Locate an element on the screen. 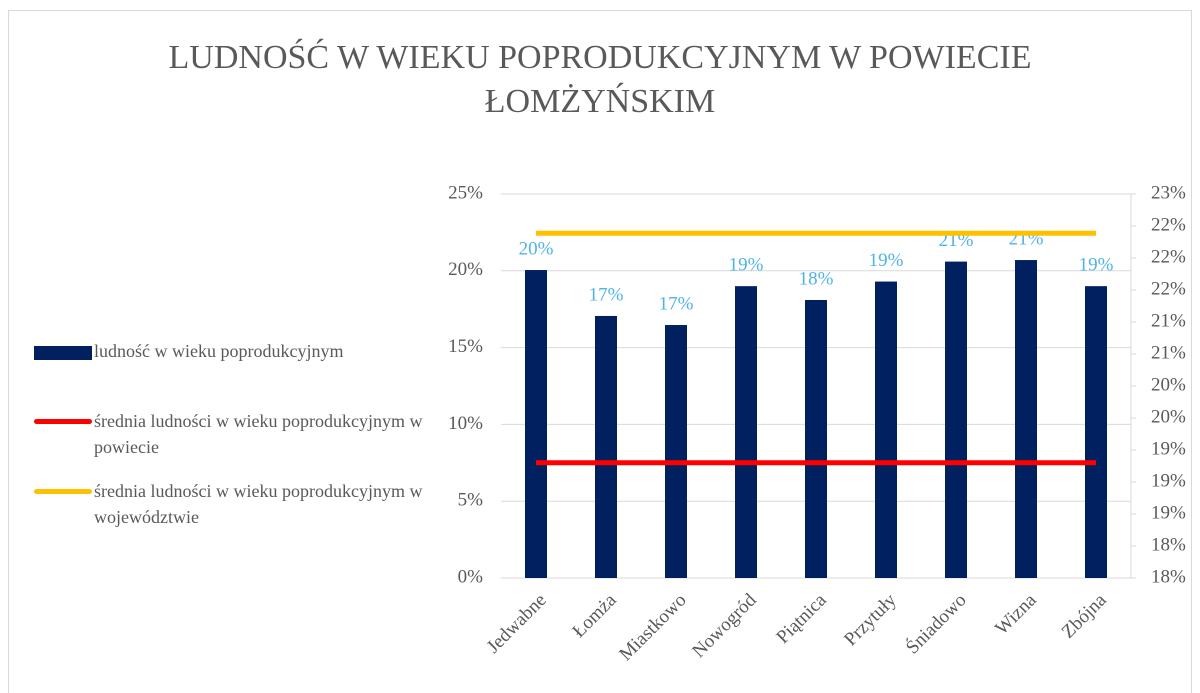  y2-tick-label: 23% is located at coordinates (1168, 192).